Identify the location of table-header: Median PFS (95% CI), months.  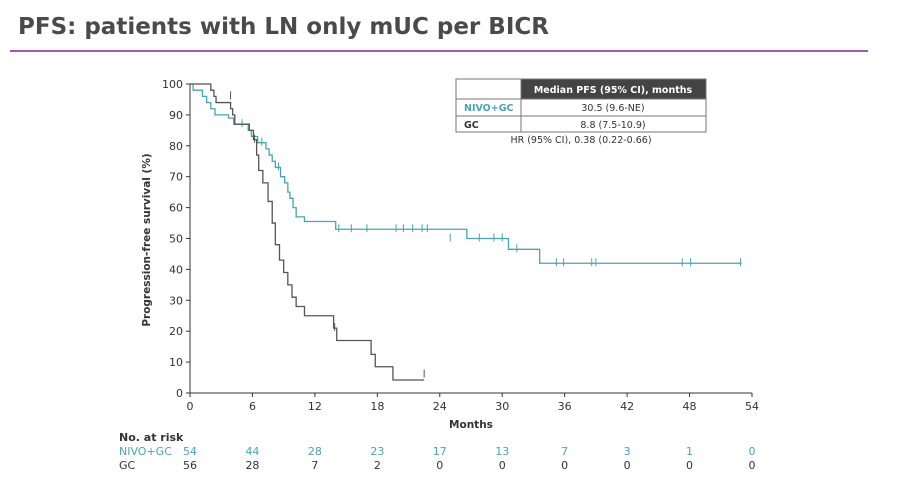
(613, 90).